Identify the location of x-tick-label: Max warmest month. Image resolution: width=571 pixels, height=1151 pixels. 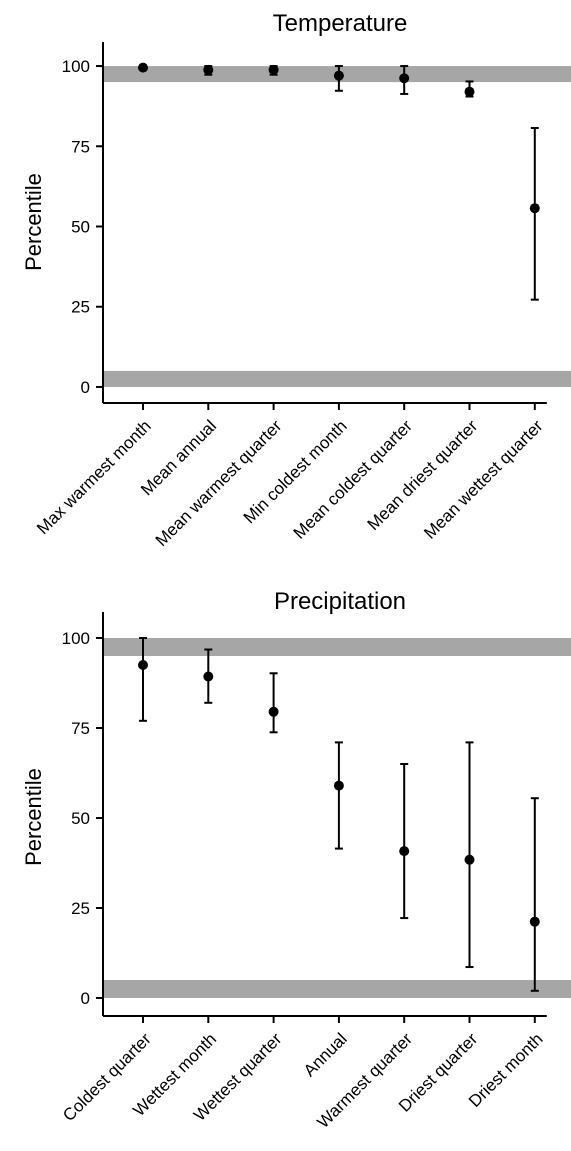
(94, 477).